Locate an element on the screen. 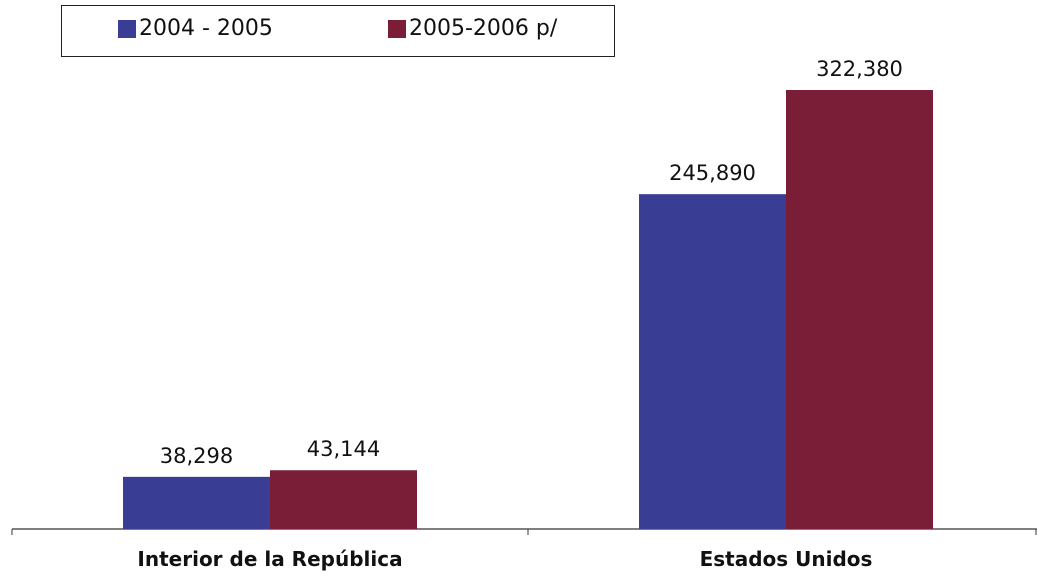  data-label: 38,298 is located at coordinates (196, 456).